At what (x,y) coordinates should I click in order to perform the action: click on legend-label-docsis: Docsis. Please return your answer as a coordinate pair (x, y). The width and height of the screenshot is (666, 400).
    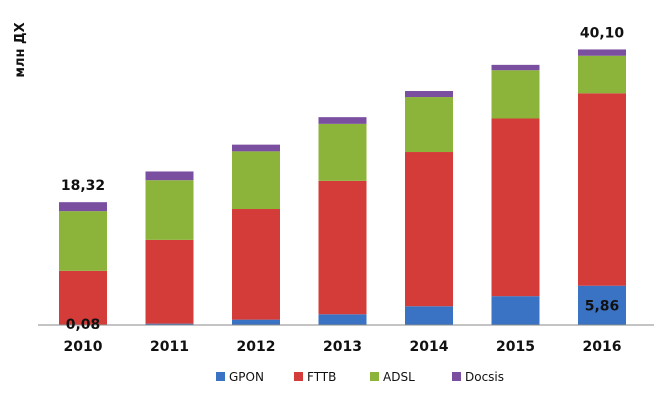
    Looking at the image, I should click on (484, 377).